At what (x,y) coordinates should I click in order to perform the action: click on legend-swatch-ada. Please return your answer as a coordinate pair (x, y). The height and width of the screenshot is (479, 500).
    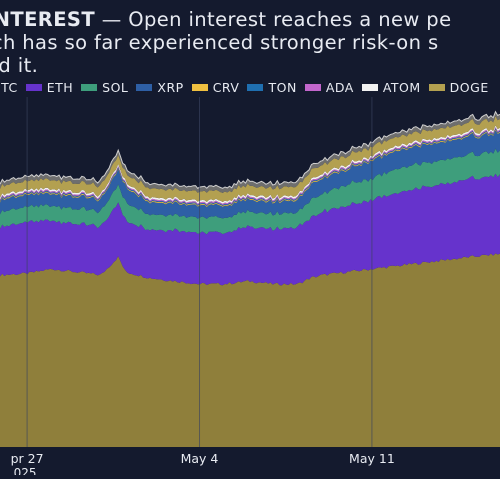
    Looking at the image, I should click on (312, 87).